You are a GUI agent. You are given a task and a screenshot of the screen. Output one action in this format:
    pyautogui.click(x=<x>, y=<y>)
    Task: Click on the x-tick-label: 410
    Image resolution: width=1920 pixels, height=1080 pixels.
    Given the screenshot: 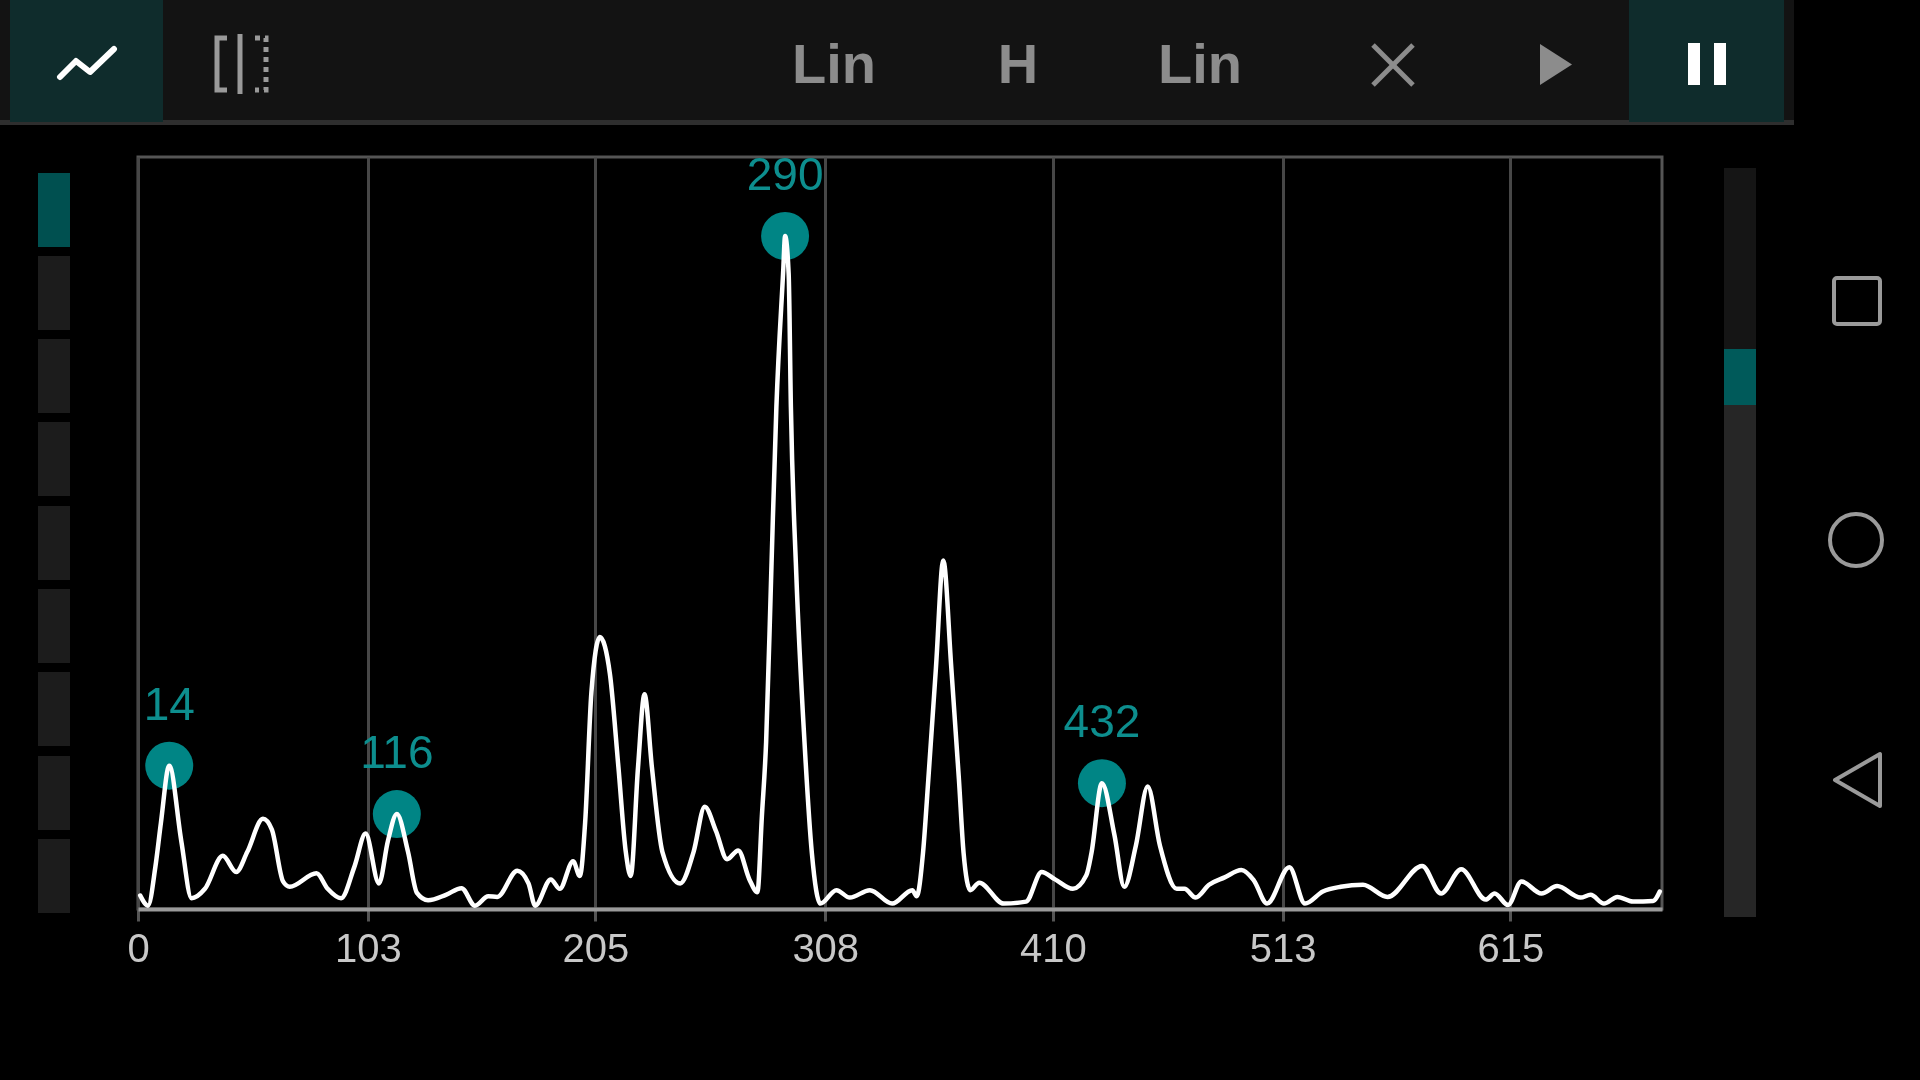 What is the action you would take?
    pyautogui.click(x=1053, y=947)
    